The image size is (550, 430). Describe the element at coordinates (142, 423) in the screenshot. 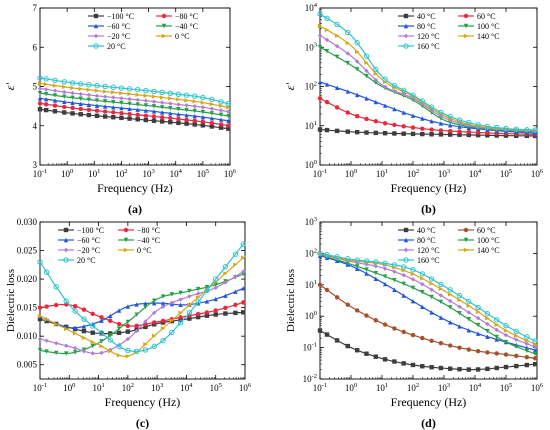

I see `panel-label: (c)` at that location.